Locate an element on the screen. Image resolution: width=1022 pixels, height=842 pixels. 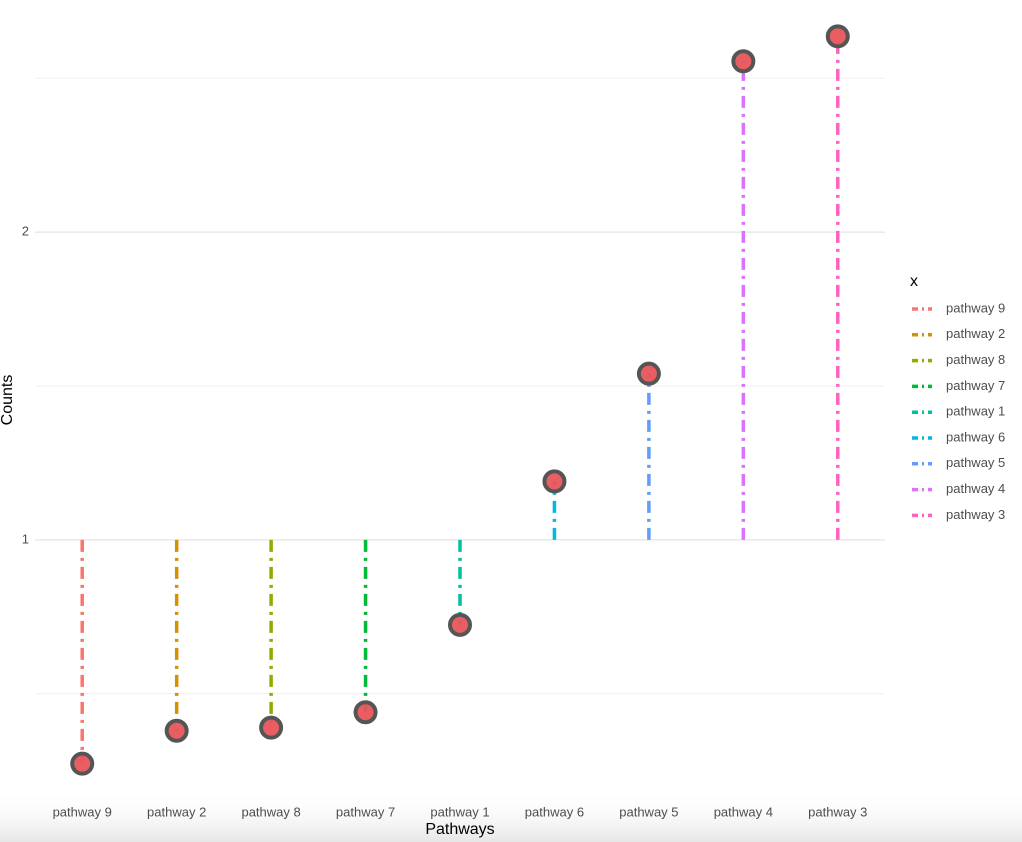
x-tick-label: pathway 5 is located at coordinates (648, 811).